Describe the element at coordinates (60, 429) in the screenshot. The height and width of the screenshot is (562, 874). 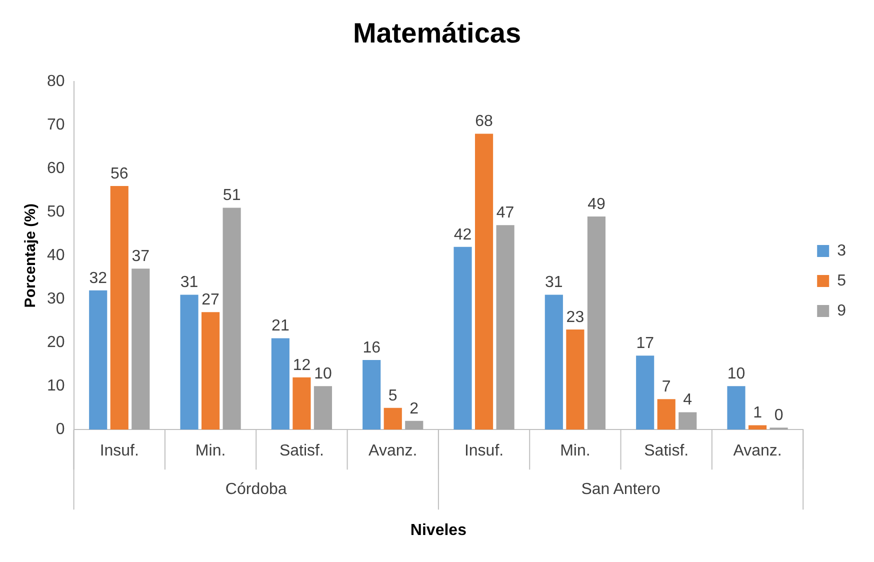
I see `y-tick-label: 0` at that location.